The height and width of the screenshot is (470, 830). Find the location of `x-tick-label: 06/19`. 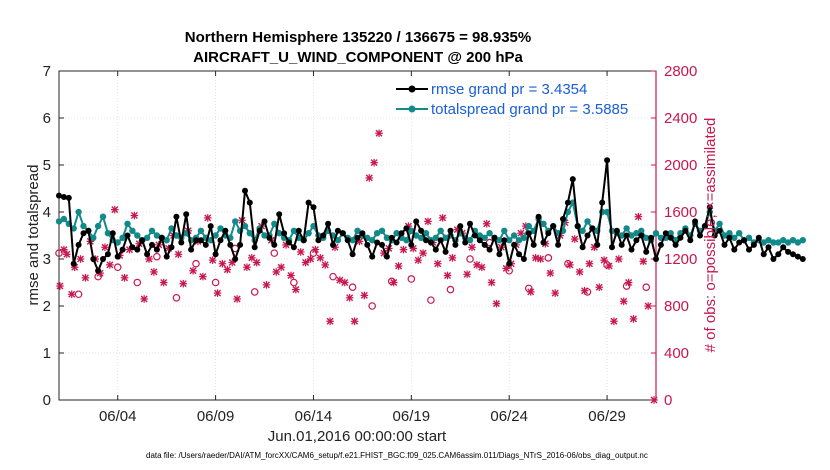

x-tick-label: 06/19 is located at coordinates (412, 416).